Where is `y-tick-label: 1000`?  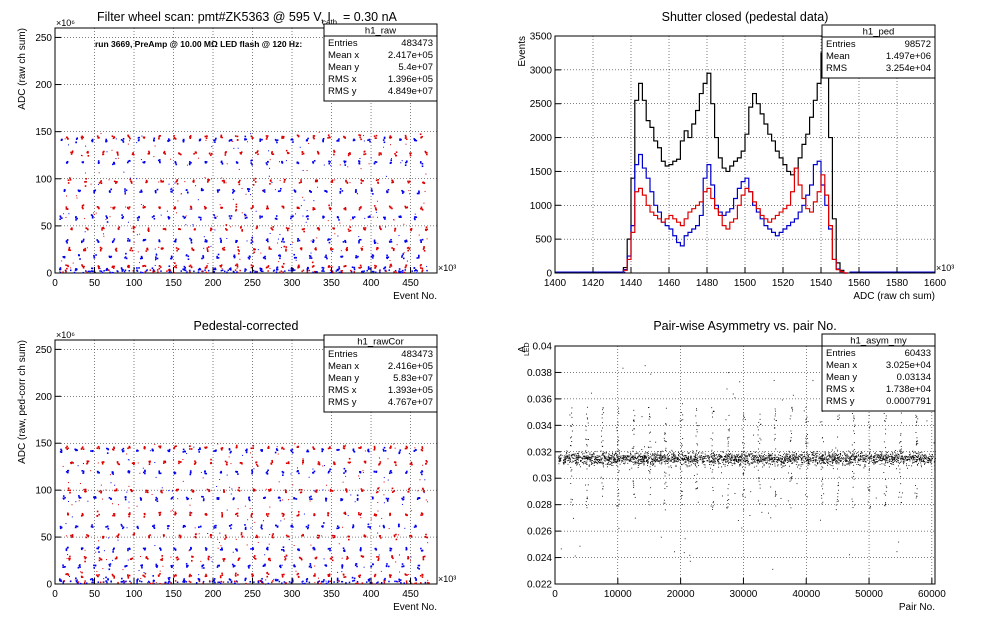 y-tick-label: 1000 is located at coordinates (541, 206).